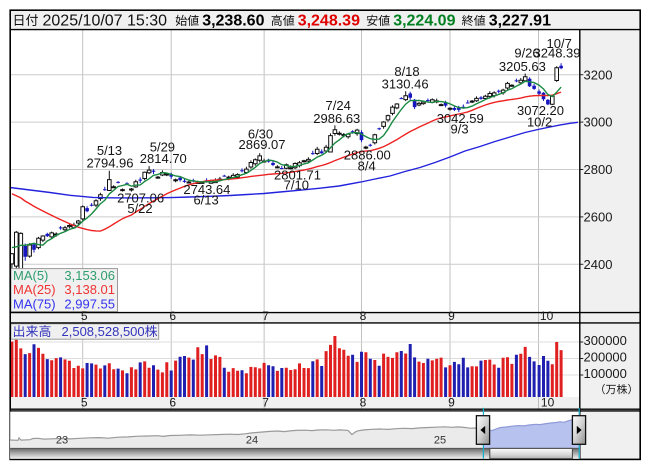 This screenshot has height=470, width=653. Describe the element at coordinates (103, 331) in the screenshot. I see `svg-text: 2,508,528,500` at that location.